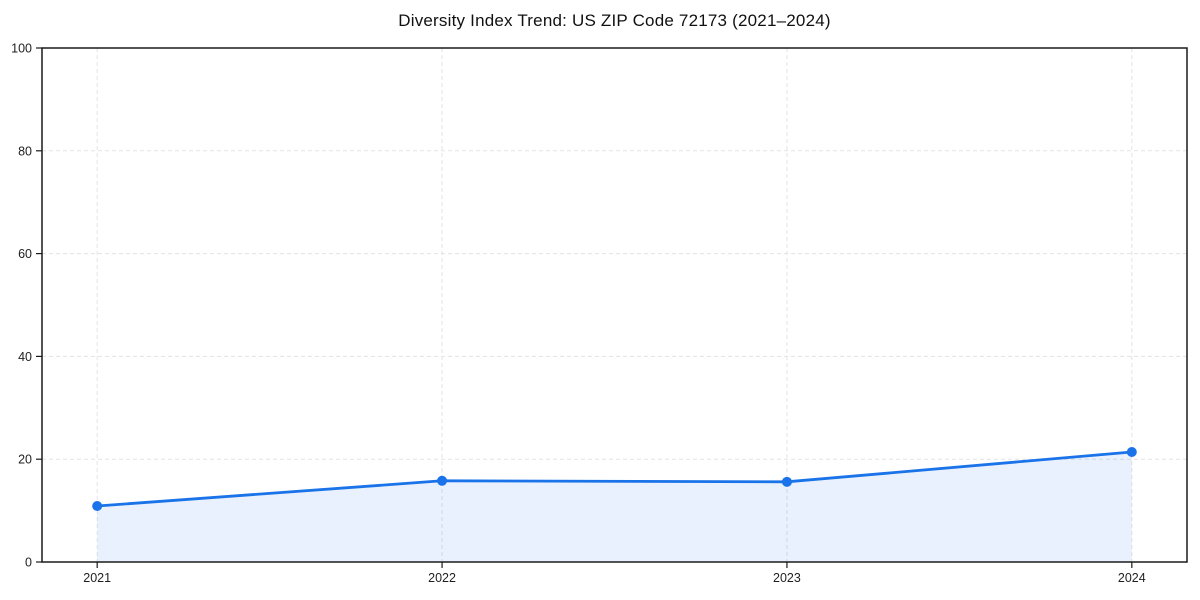 The width and height of the screenshot is (1200, 600). Describe the element at coordinates (787, 578) in the screenshot. I see `x-tick-label: 2023` at that location.